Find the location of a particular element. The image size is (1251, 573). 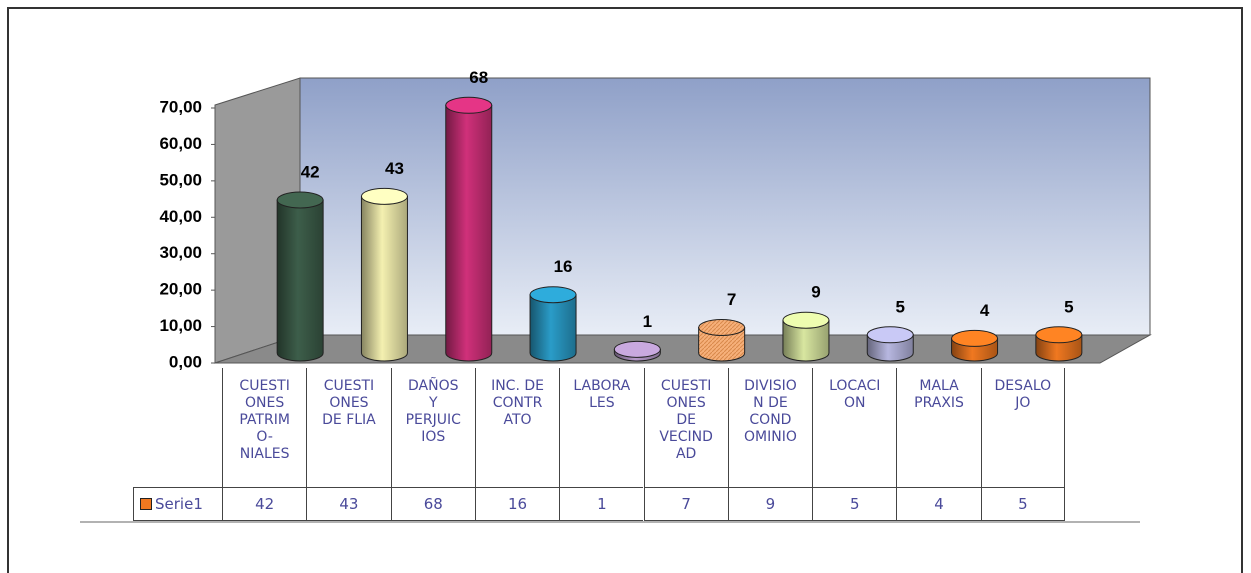

y-tick-label: 20,00 is located at coordinates (180, 289).